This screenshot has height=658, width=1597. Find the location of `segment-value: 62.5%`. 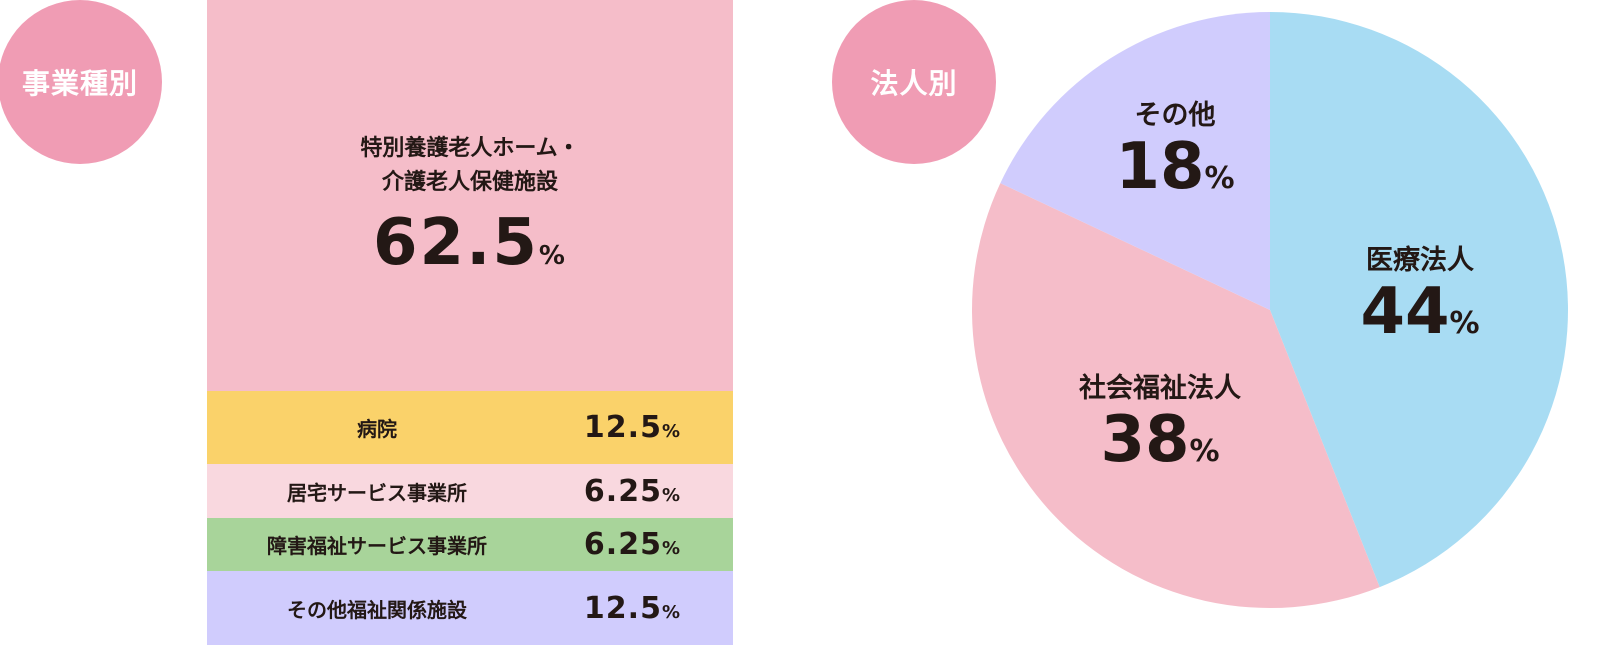

segment-value: 62.5% is located at coordinates (470, 243).